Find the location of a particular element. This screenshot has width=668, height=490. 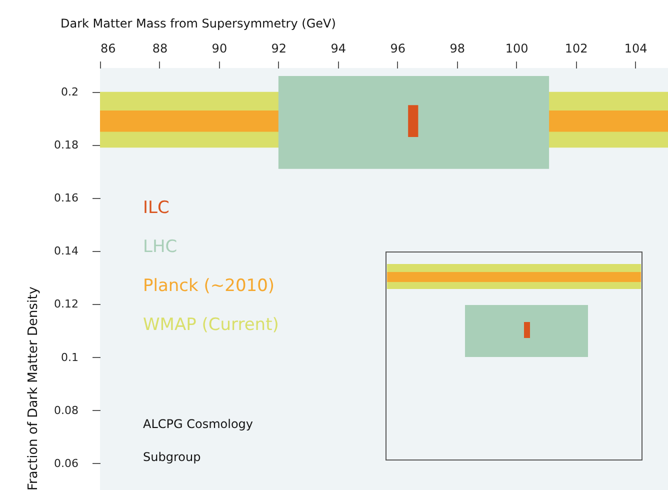

y-tick-label: 0.1 is located at coordinates (69, 357).